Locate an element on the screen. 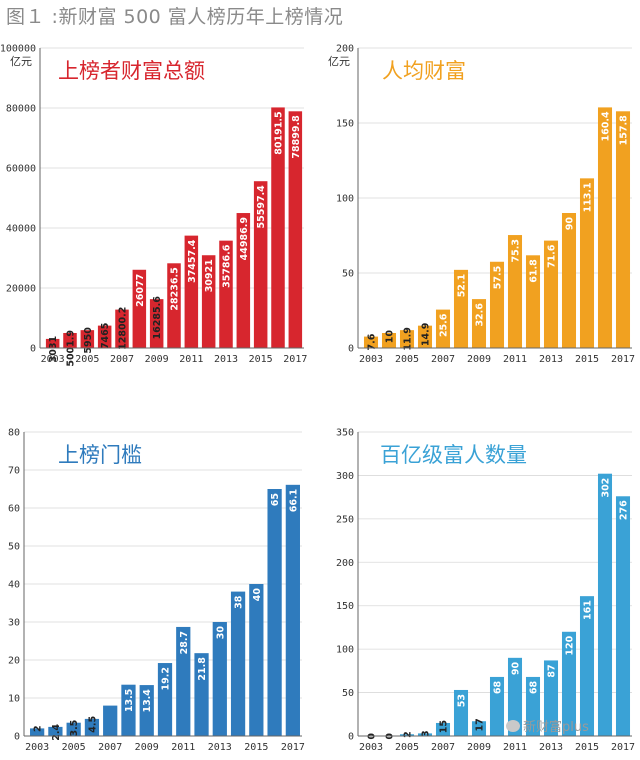 This screenshot has width=640, height=760. bar-data-label: 44986.9 is located at coordinates (244, 238).